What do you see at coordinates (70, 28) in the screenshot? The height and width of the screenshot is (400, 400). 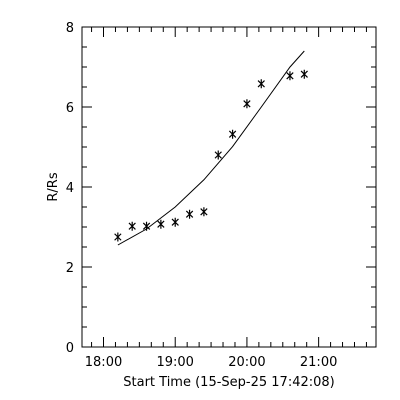 I see `y-tick-label: 8` at bounding box center [70, 28].